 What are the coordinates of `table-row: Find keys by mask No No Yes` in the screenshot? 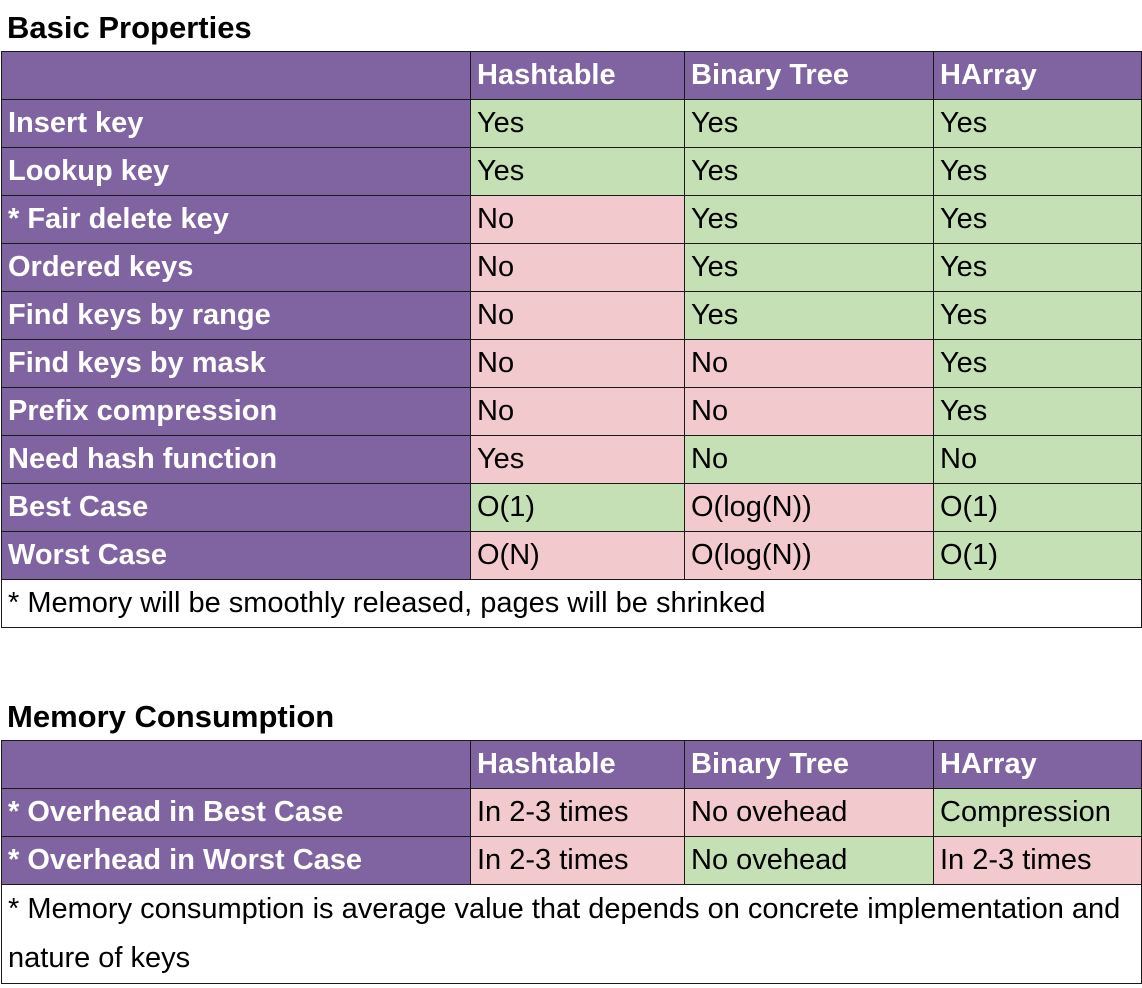 It's located at (571, 363).